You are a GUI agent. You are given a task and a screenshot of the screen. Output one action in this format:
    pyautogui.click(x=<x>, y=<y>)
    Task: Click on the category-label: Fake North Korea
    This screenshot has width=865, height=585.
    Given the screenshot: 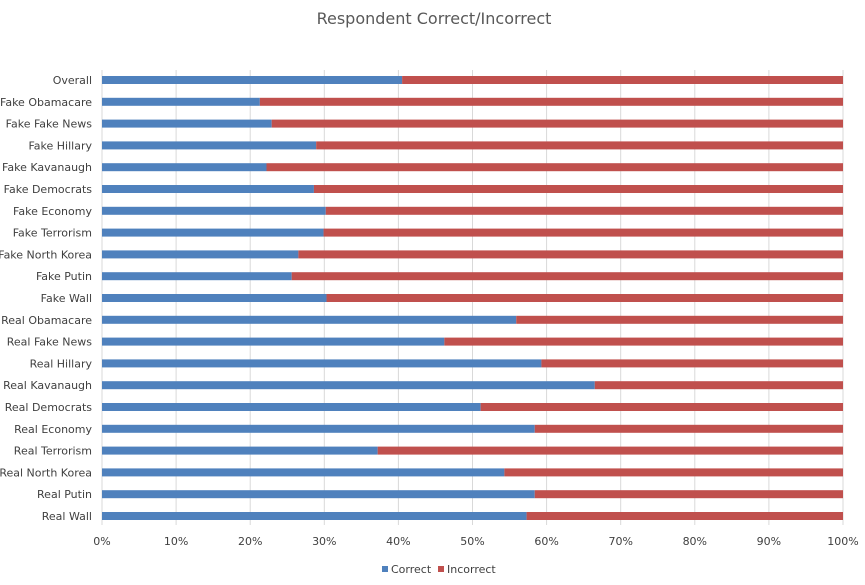 What is the action you would take?
    pyautogui.click(x=46, y=254)
    